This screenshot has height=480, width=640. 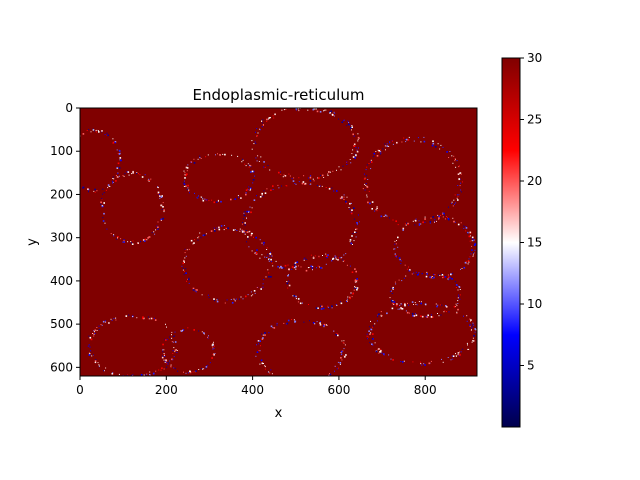 I want to click on colorbar: 5 10 15 20 25 30, so click(x=521, y=239).